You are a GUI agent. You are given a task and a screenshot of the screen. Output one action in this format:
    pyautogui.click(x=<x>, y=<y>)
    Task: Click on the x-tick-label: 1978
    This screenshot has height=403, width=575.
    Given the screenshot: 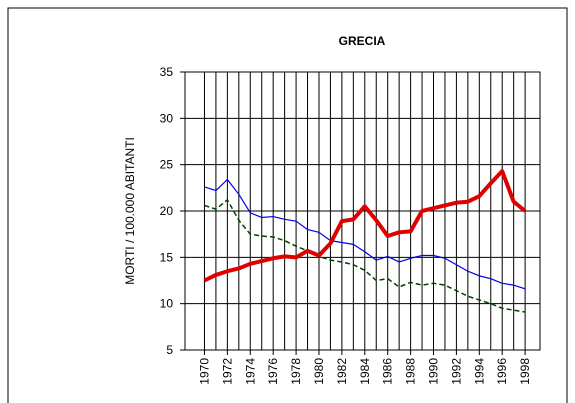 What is the action you would take?
    pyautogui.click(x=296, y=371)
    